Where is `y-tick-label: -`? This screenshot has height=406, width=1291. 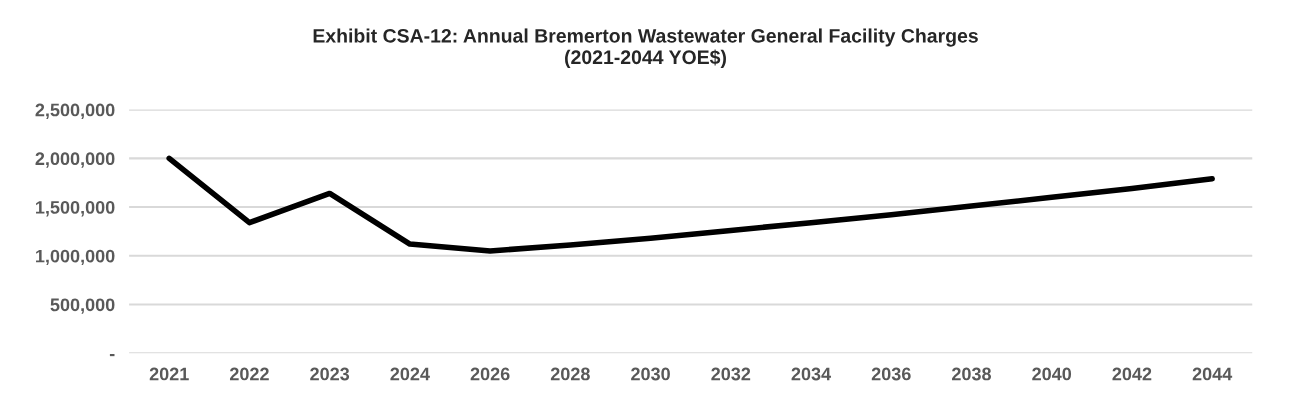 y-tick-label: - is located at coordinates (112, 355).